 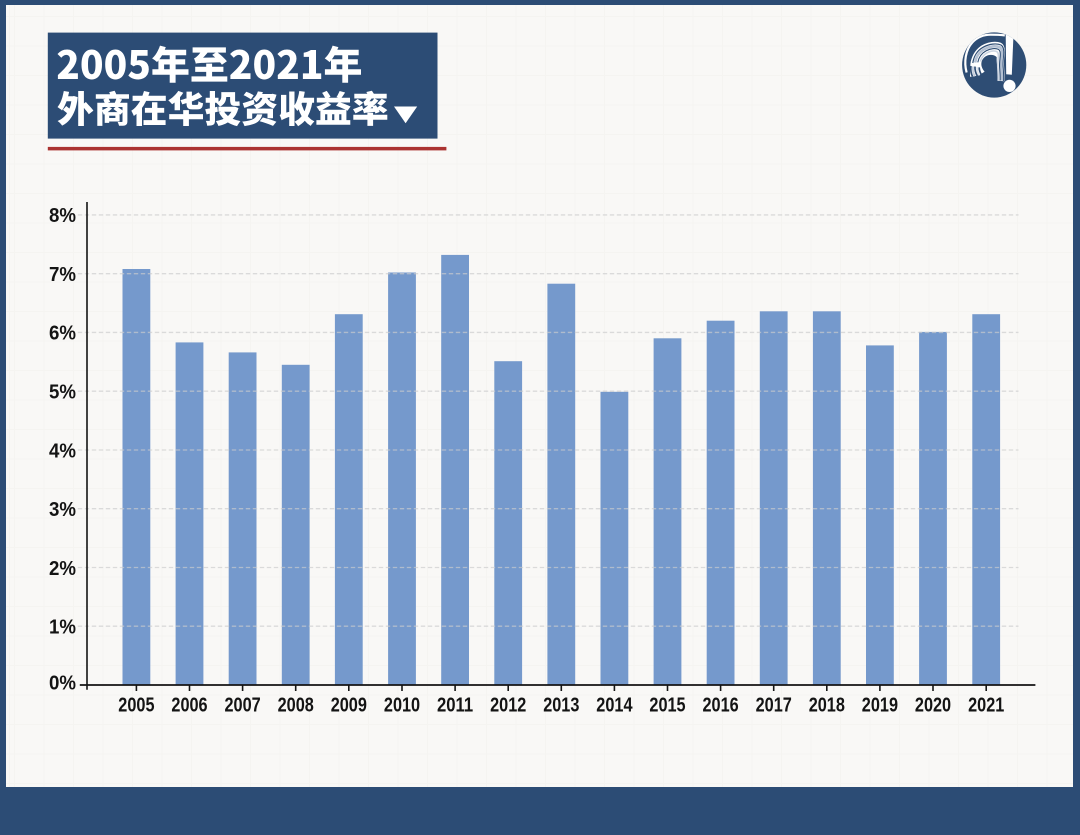 I want to click on svg-text: 2012, so click(x=508, y=705).